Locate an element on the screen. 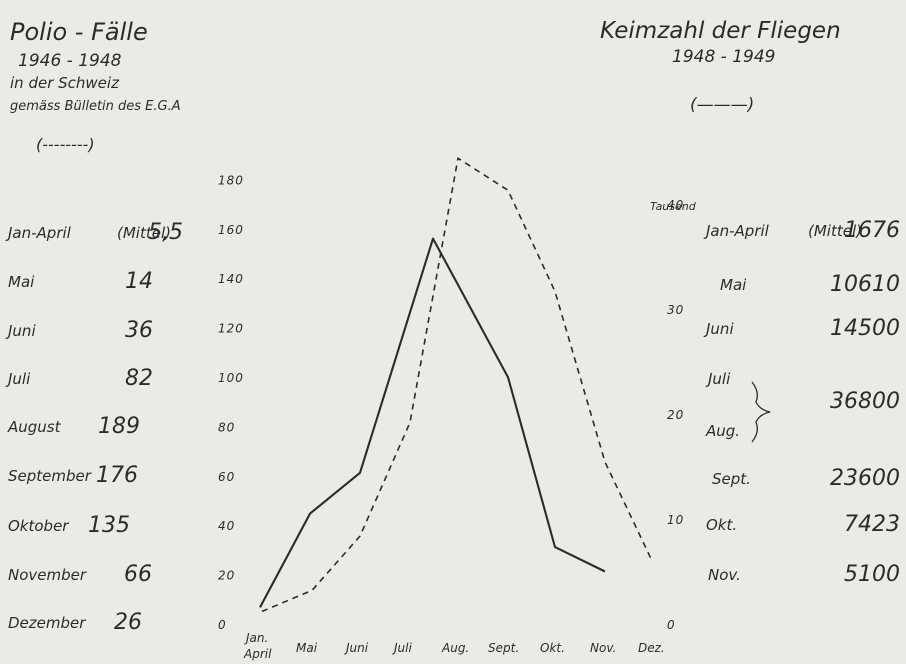 The image size is (906, 664). left-title-source: gemäss Bülletin des E.G.A is located at coordinates (95, 106).